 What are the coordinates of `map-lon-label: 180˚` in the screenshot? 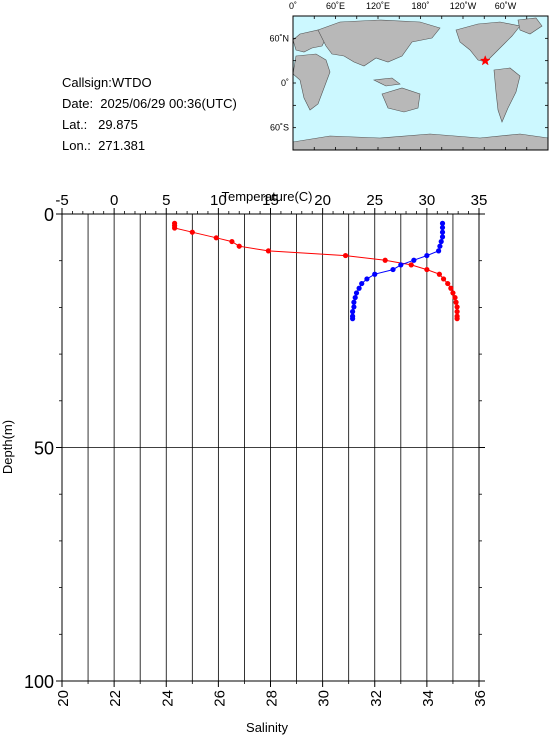 It's located at (420, 6).